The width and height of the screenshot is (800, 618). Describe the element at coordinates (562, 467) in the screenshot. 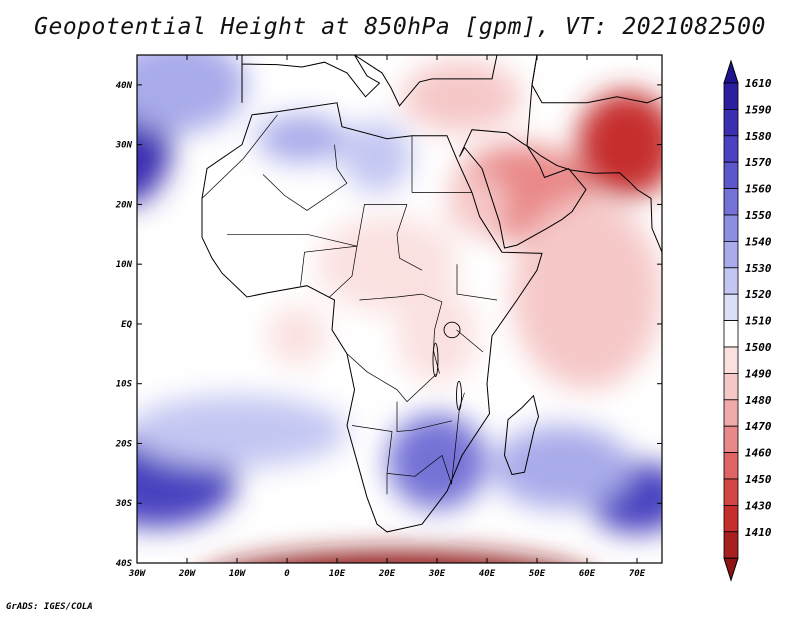

I see `field-indian-high-belt` at that location.